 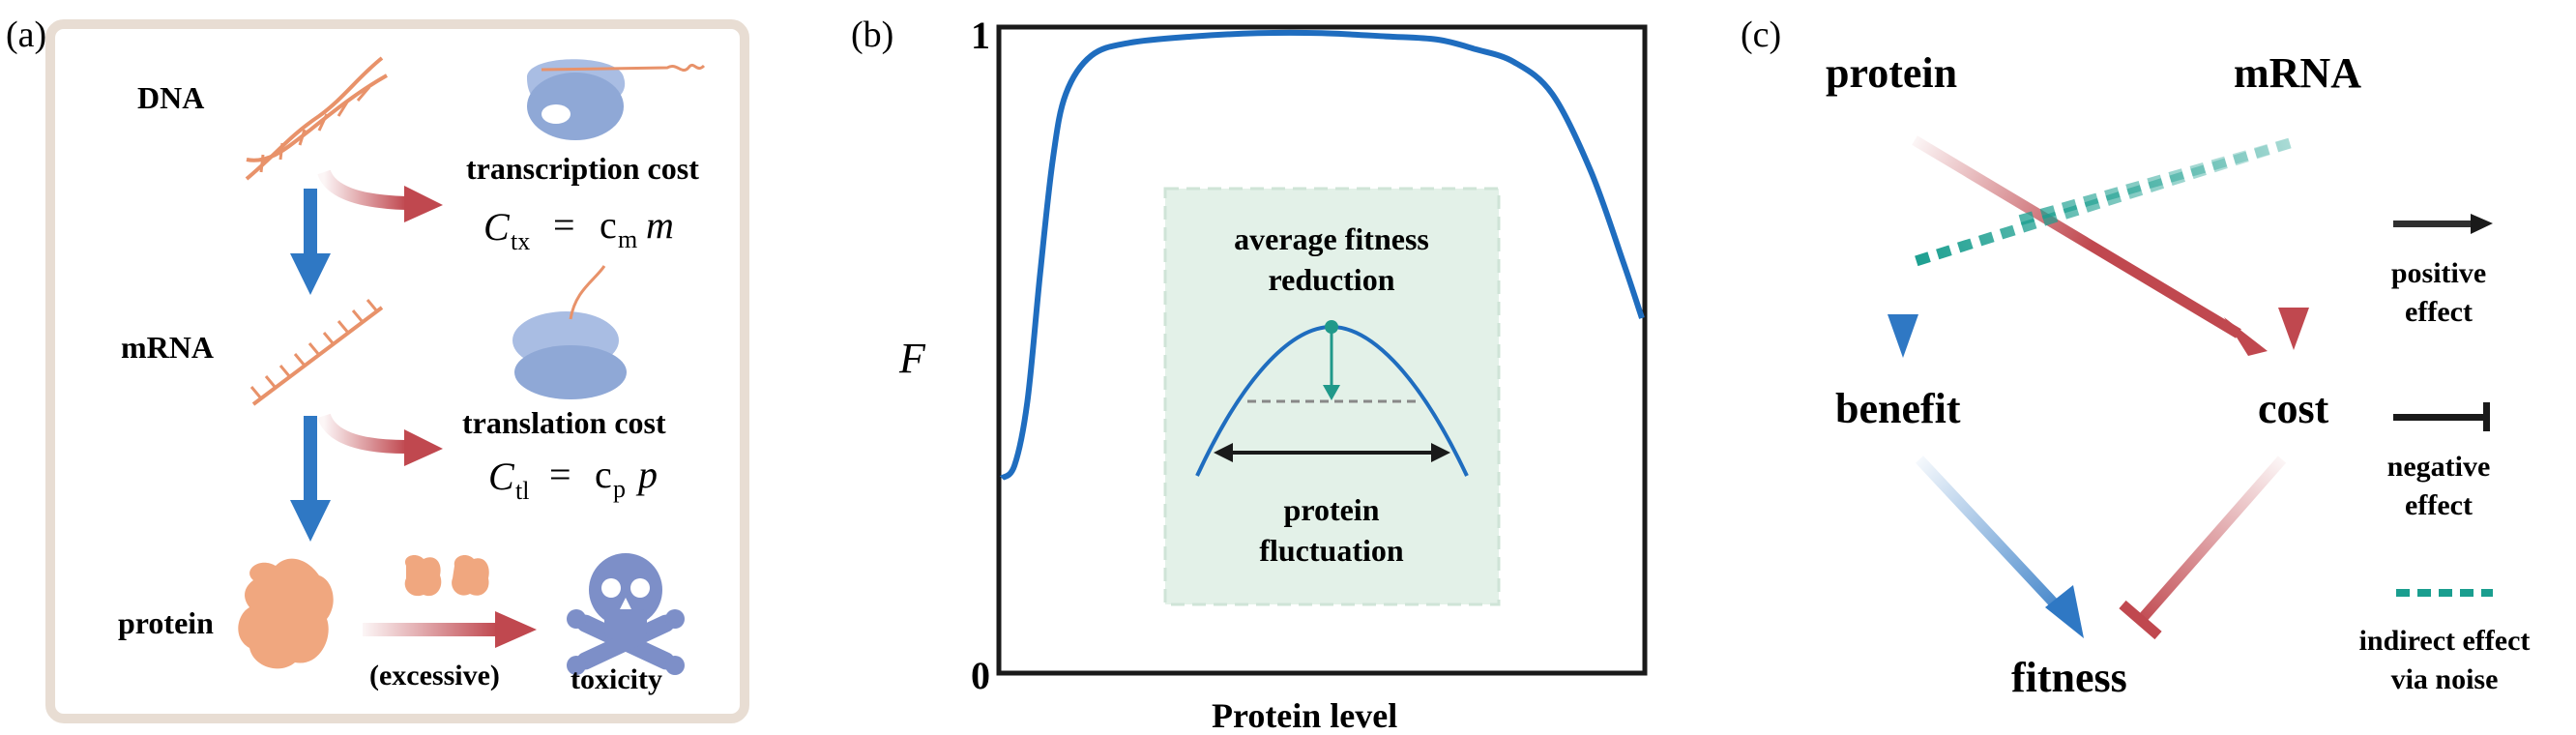 I want to click on transcription-formula: C tx = c m m, so click(x=578, y=229).